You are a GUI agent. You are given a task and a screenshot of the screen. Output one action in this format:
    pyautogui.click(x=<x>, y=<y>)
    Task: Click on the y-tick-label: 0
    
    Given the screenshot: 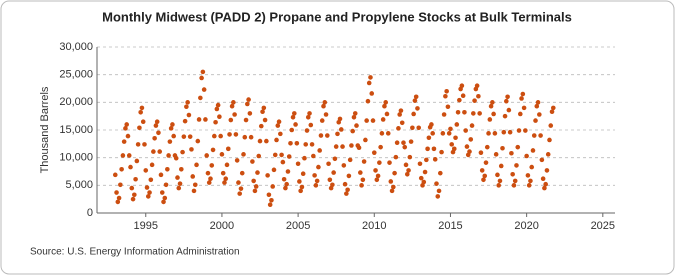 What is the action you would take?
    pyautogui.click(x=90, y=213)
    